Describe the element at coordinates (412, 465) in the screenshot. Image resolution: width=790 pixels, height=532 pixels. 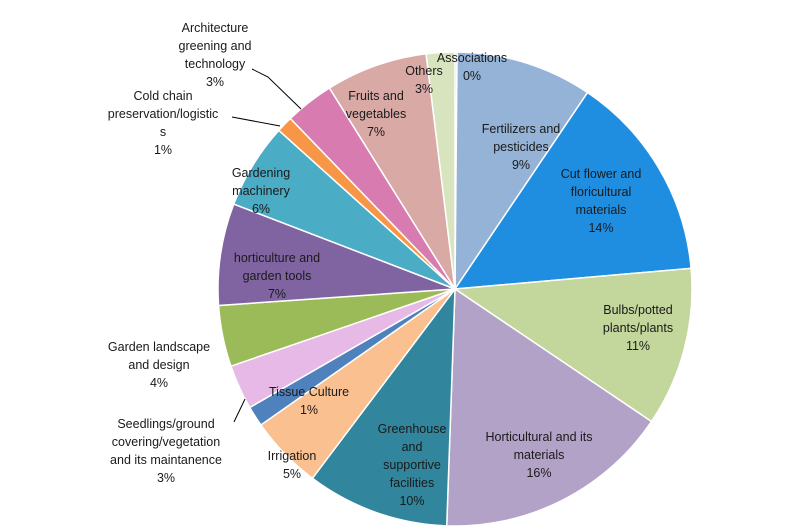
I see `slice-label-6: Greenhouse and supportive facilities 10%` at that location.